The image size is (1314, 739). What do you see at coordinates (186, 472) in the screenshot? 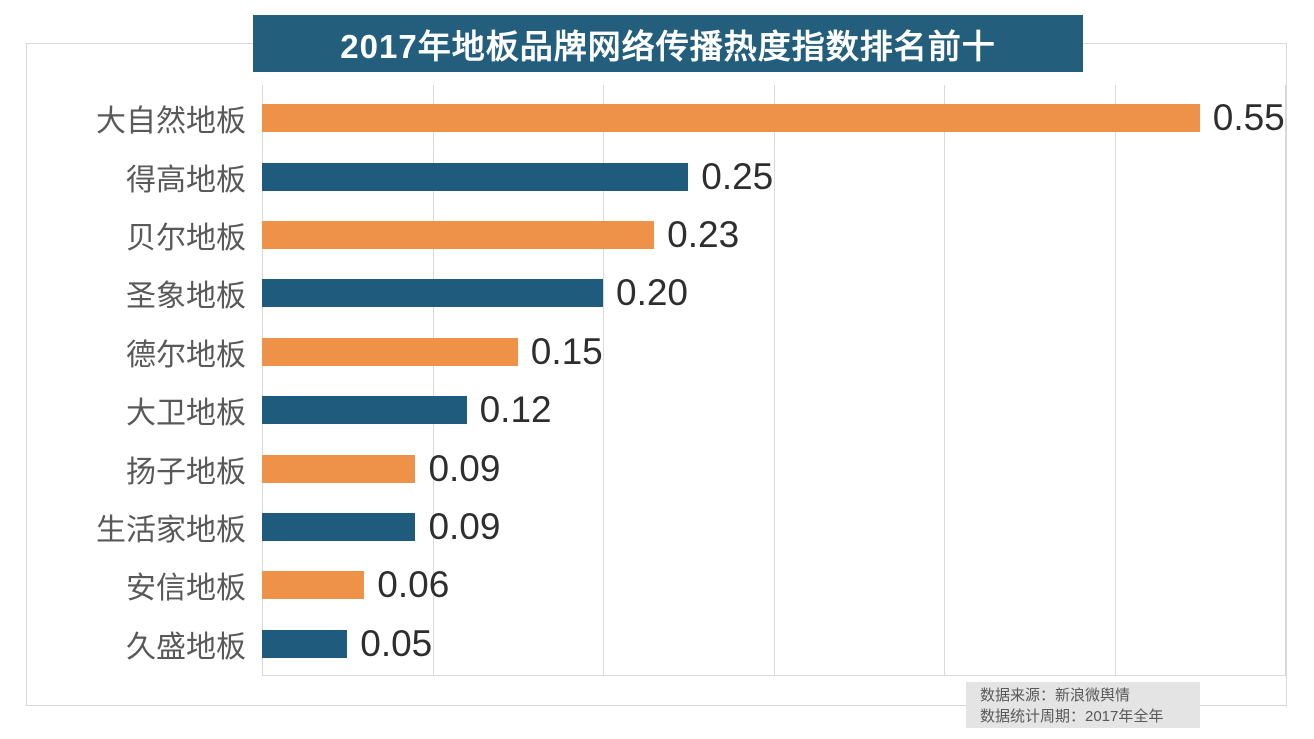
I see `category-label: 扬子地板` at bounding box center [186, 472].